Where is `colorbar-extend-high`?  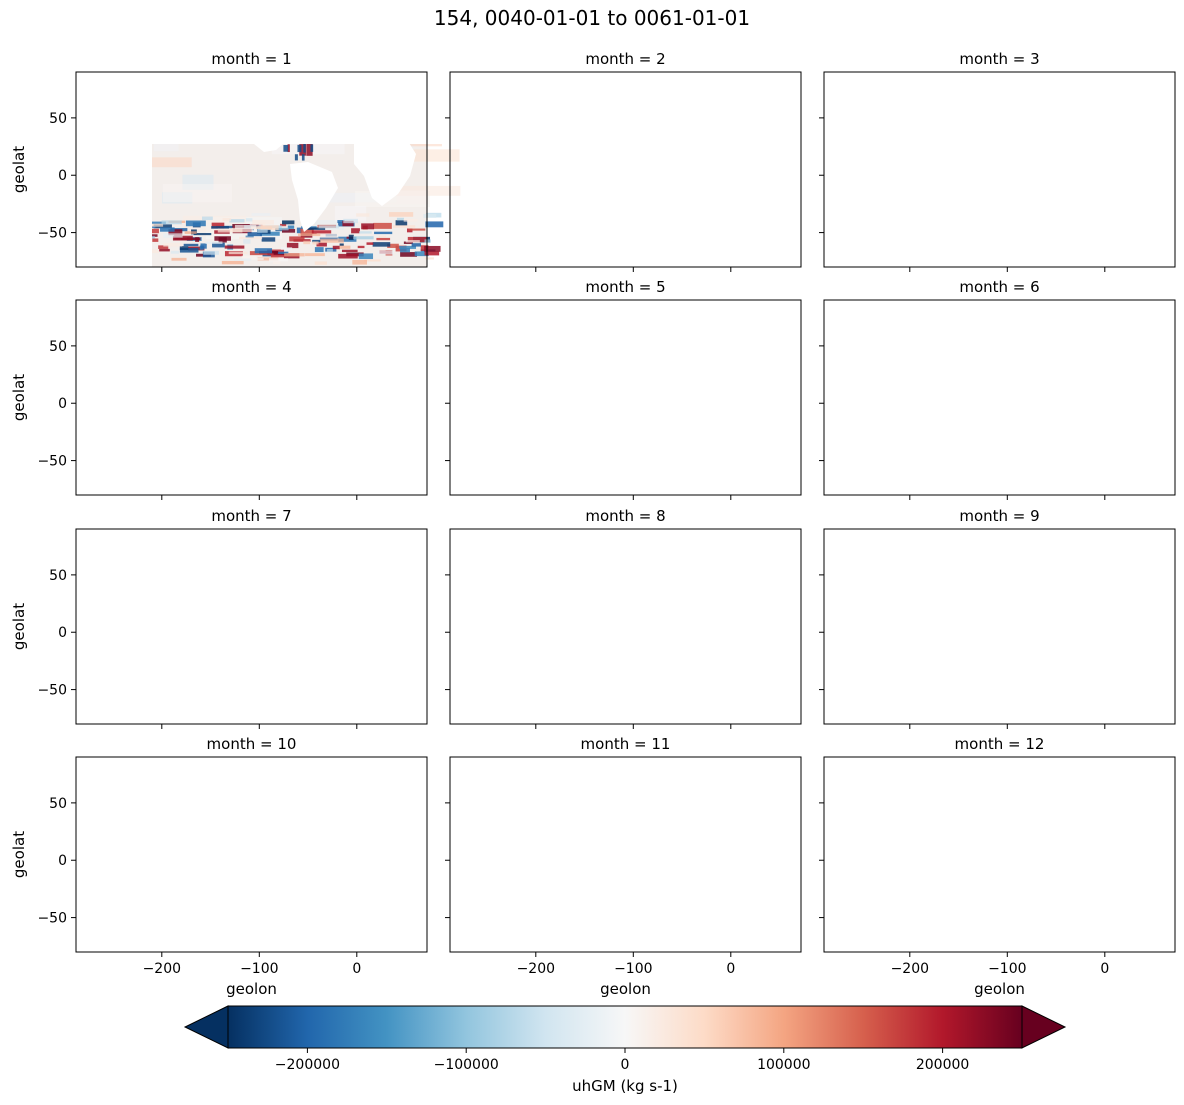 colorbar-extend-high is located at coordinates (1044, 1027).